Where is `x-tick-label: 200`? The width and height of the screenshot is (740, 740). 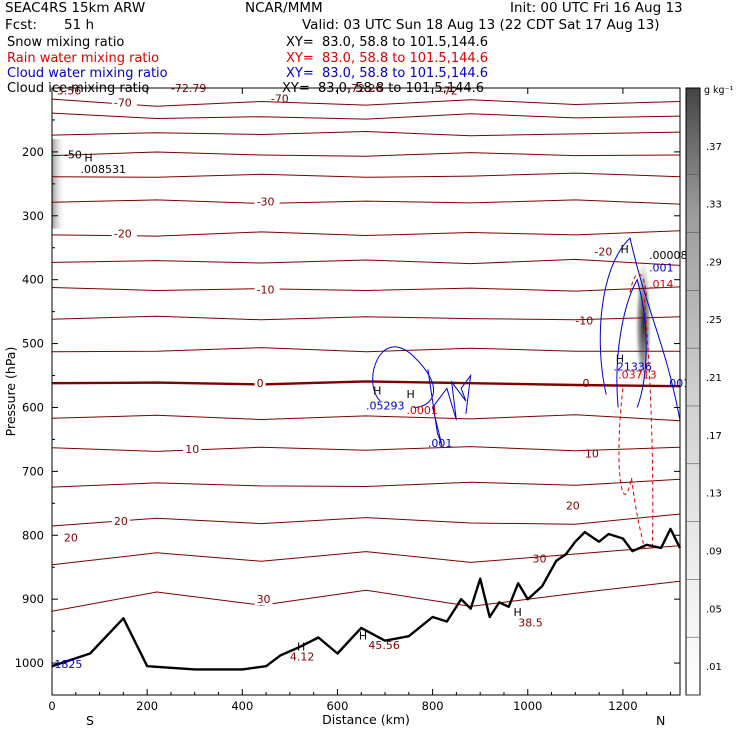 x-tick-label: 200 is located at coordinates (147, 706).